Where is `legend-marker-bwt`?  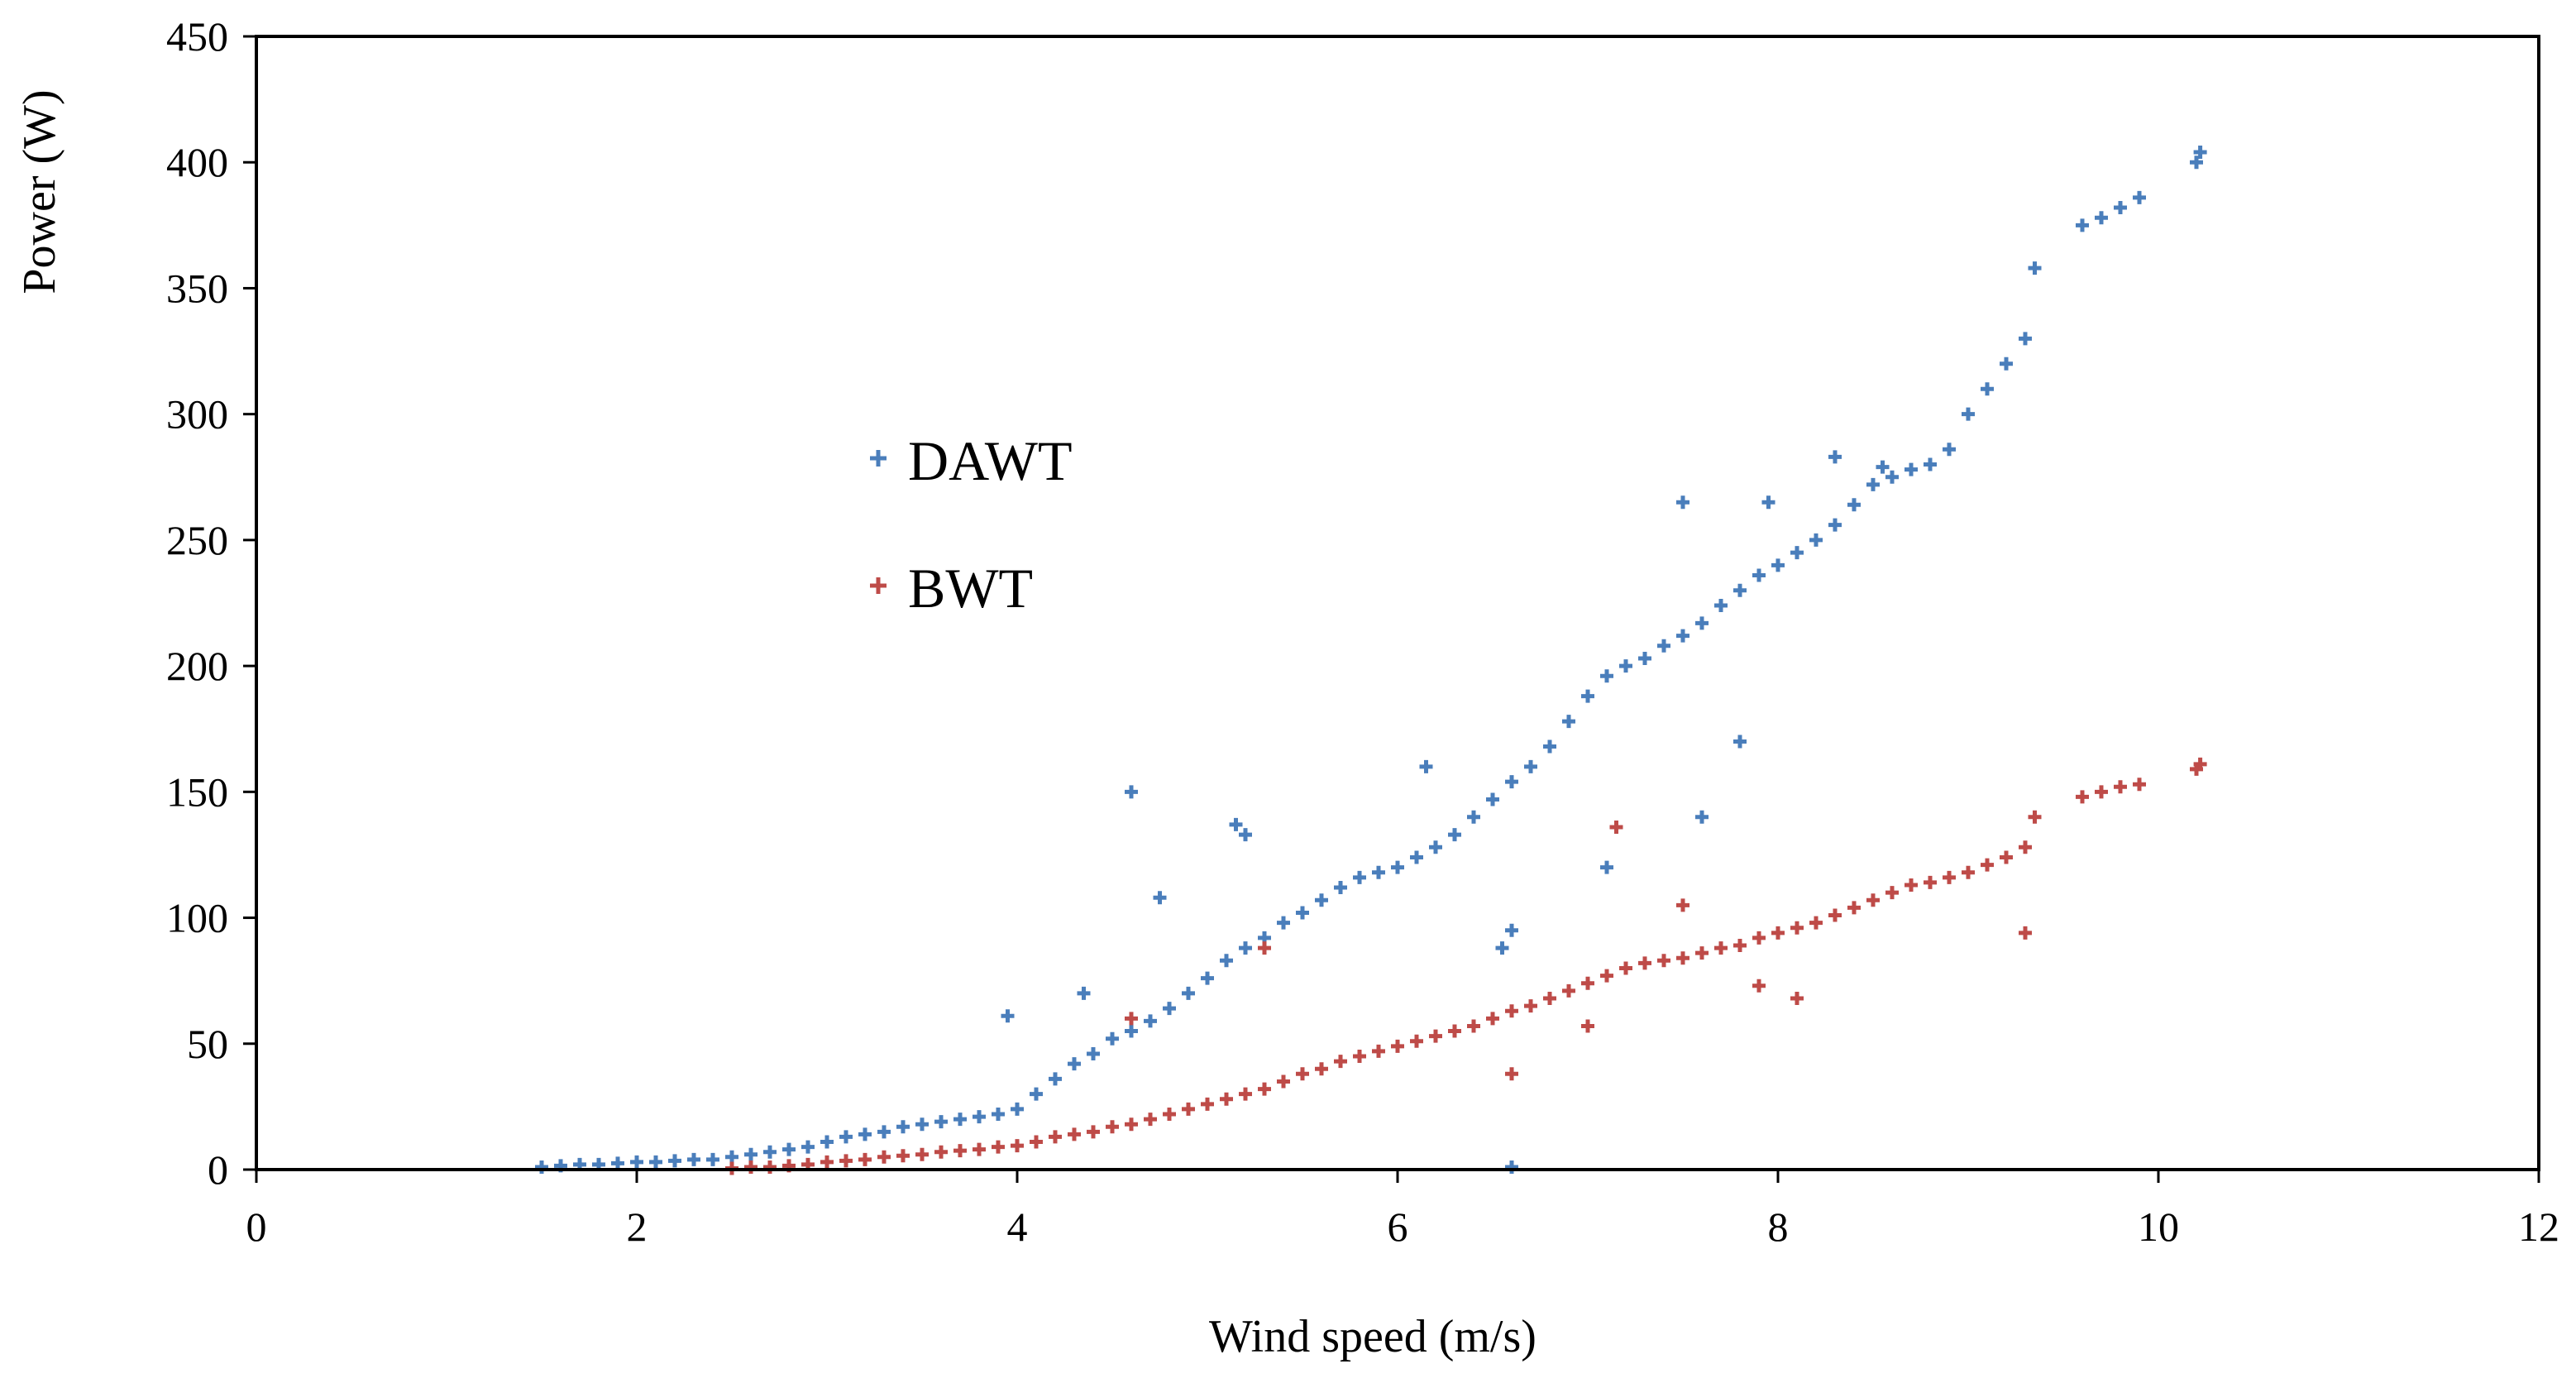 legend-marker-bwt is located at coordinates (878, 585).